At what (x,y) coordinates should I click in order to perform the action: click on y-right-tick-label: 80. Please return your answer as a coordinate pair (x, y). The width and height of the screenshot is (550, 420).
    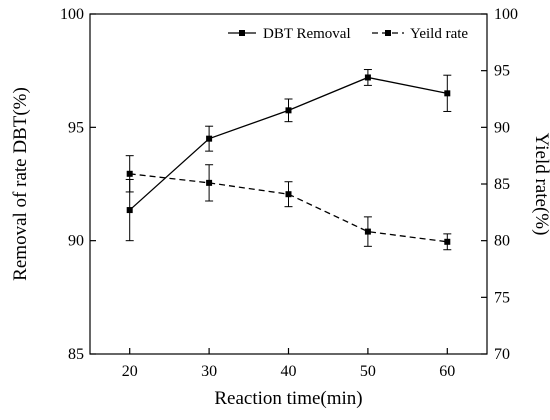
    Looking at the image, I should click on (502, 241).